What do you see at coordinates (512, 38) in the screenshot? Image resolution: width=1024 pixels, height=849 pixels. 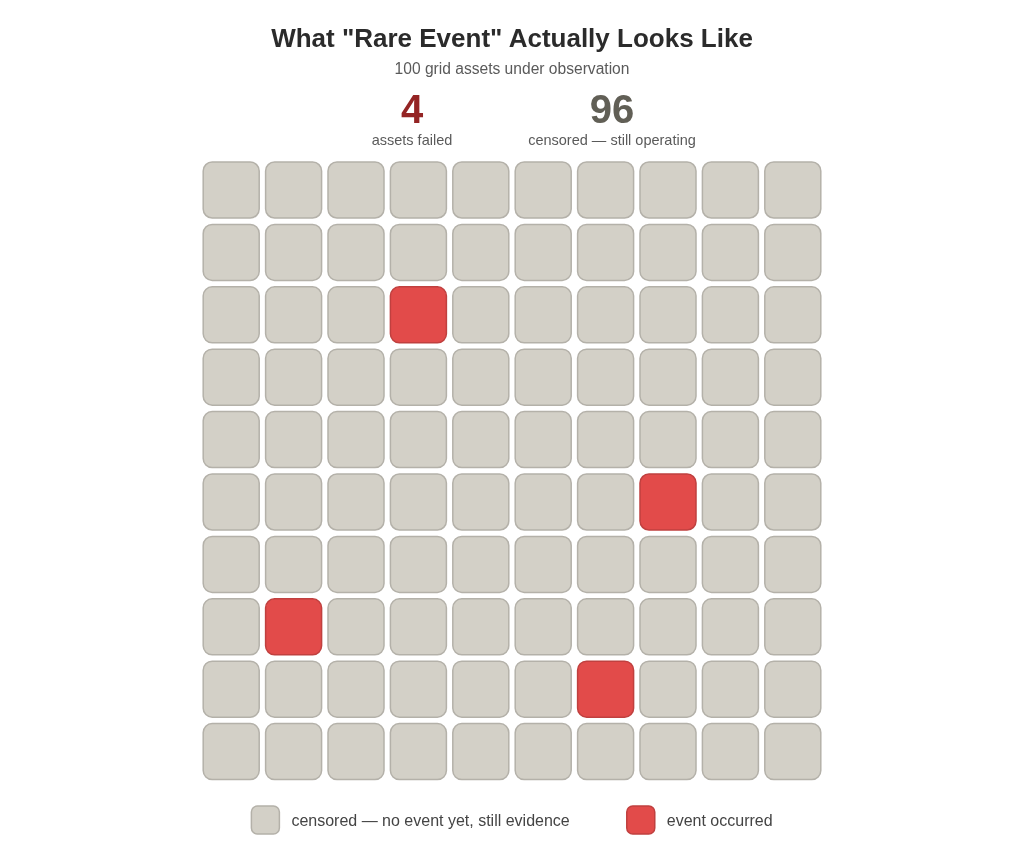 I see `text: What "Rare Event" Actually Looks Like` at bounding box center [512, 38].